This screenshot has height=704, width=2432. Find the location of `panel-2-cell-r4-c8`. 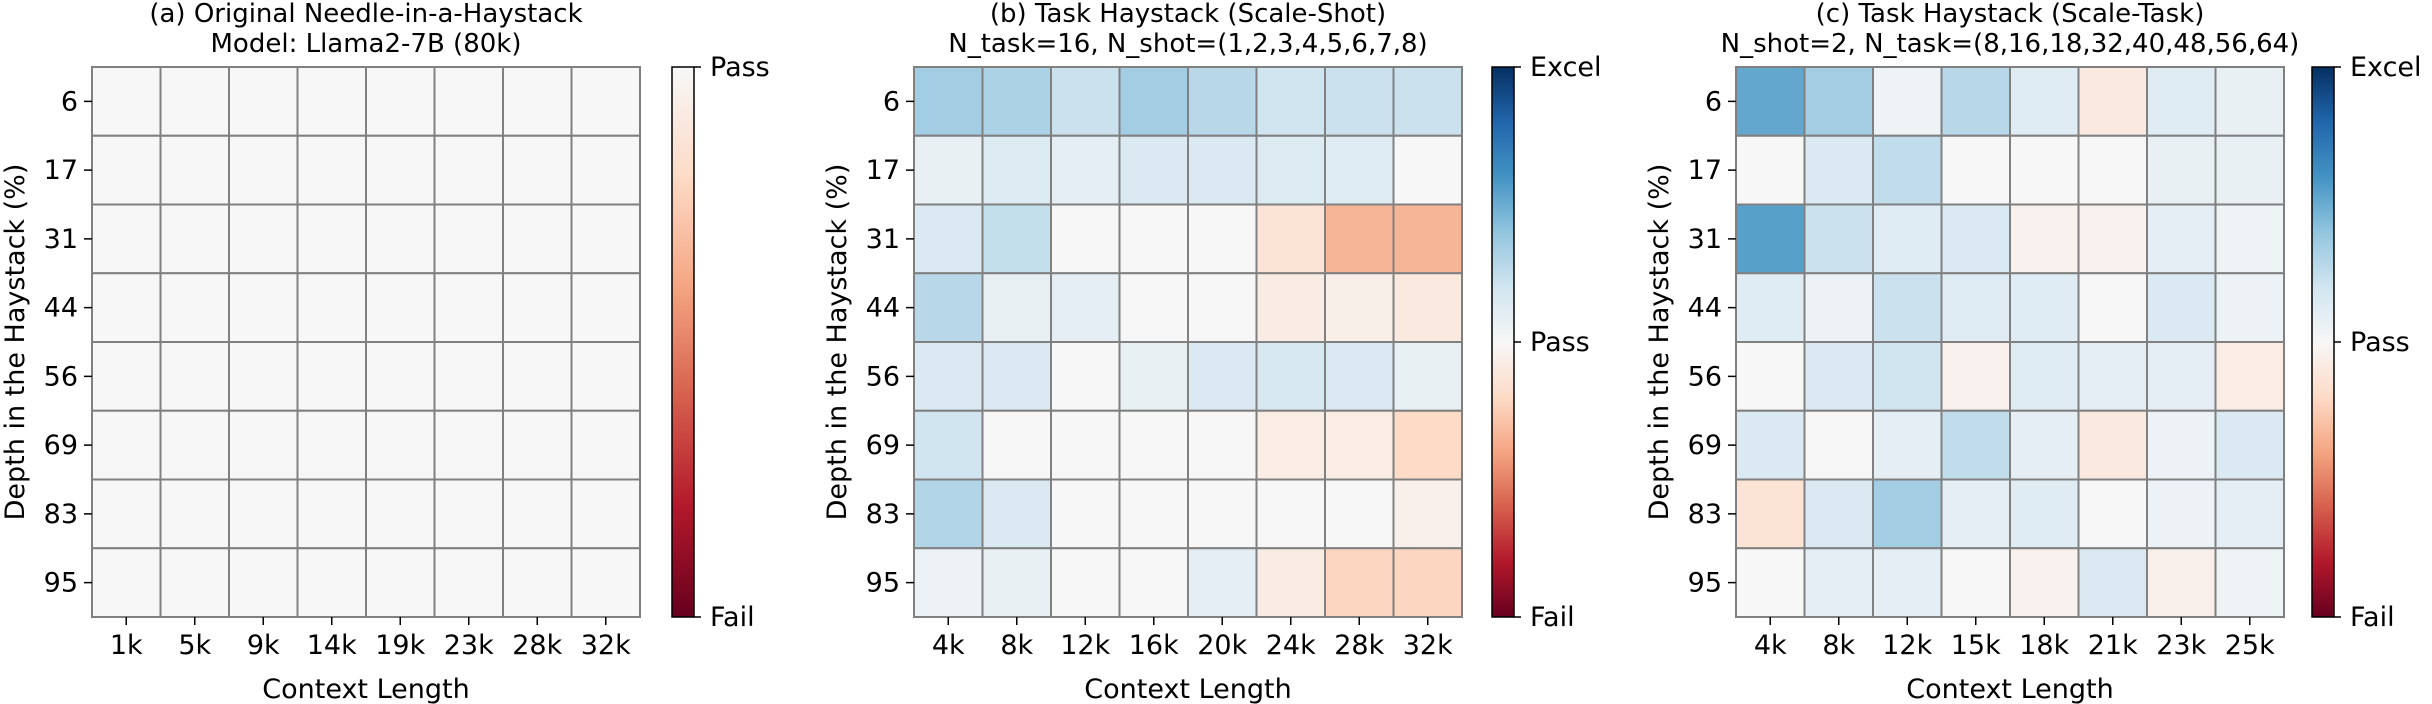

panel-2-cell-r4-c8 is located at coordinates (1427, 307).